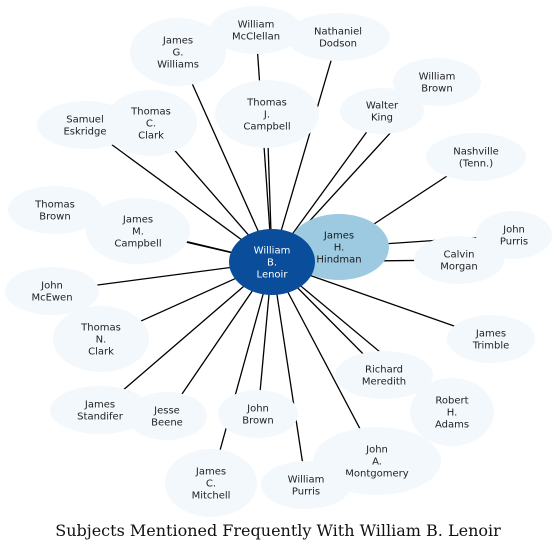 The image size is (557, 552). What do you see at coordinates (84, 132) in the screenshot?
I see `node-label-eskridge: Eskridge` at bounding box center [84, 132].